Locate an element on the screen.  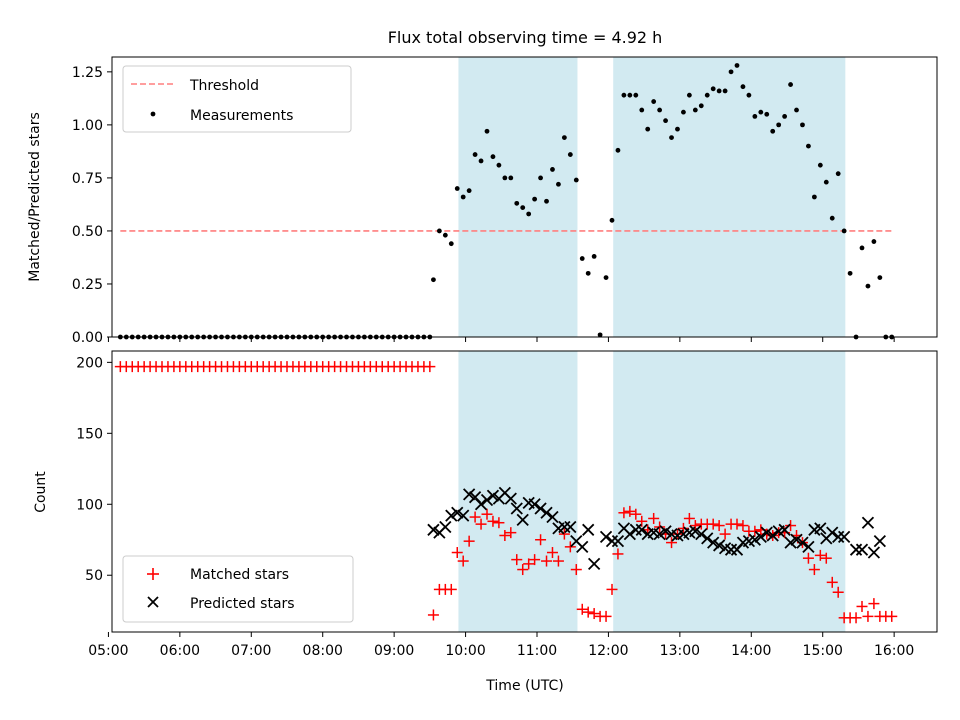
ratio-legend: Threshold Measurements is located at coordinates (237, 99).